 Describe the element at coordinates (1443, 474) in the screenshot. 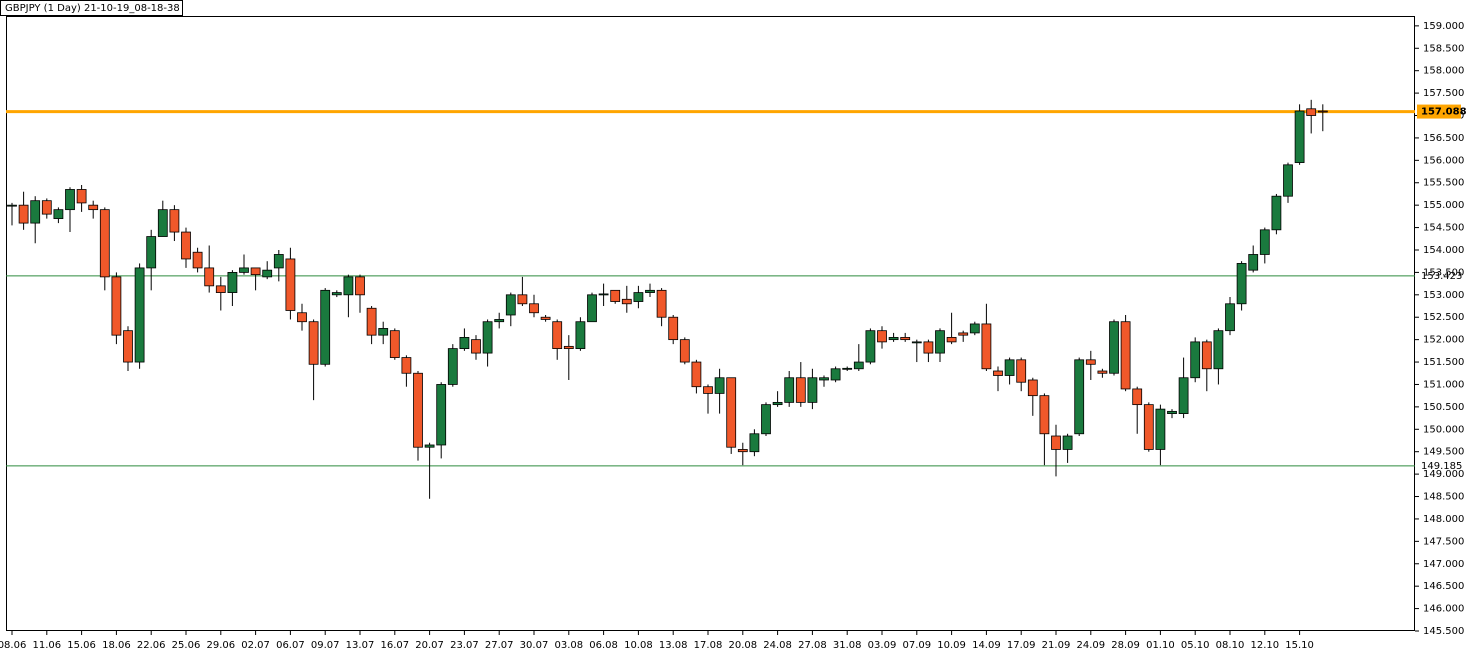

I see `y-tick-label: 149.000` at that location.